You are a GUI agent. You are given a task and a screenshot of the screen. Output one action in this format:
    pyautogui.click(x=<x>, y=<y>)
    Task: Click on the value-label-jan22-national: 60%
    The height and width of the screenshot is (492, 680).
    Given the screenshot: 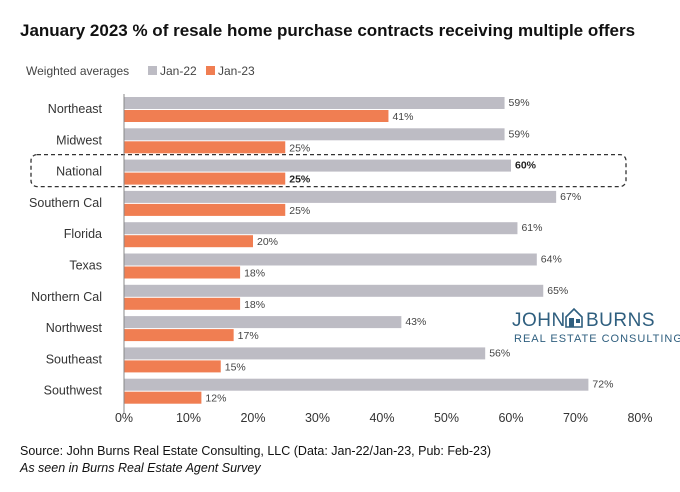 What is the action you would take?
    pyautogui.click(x=526, y=166)
    